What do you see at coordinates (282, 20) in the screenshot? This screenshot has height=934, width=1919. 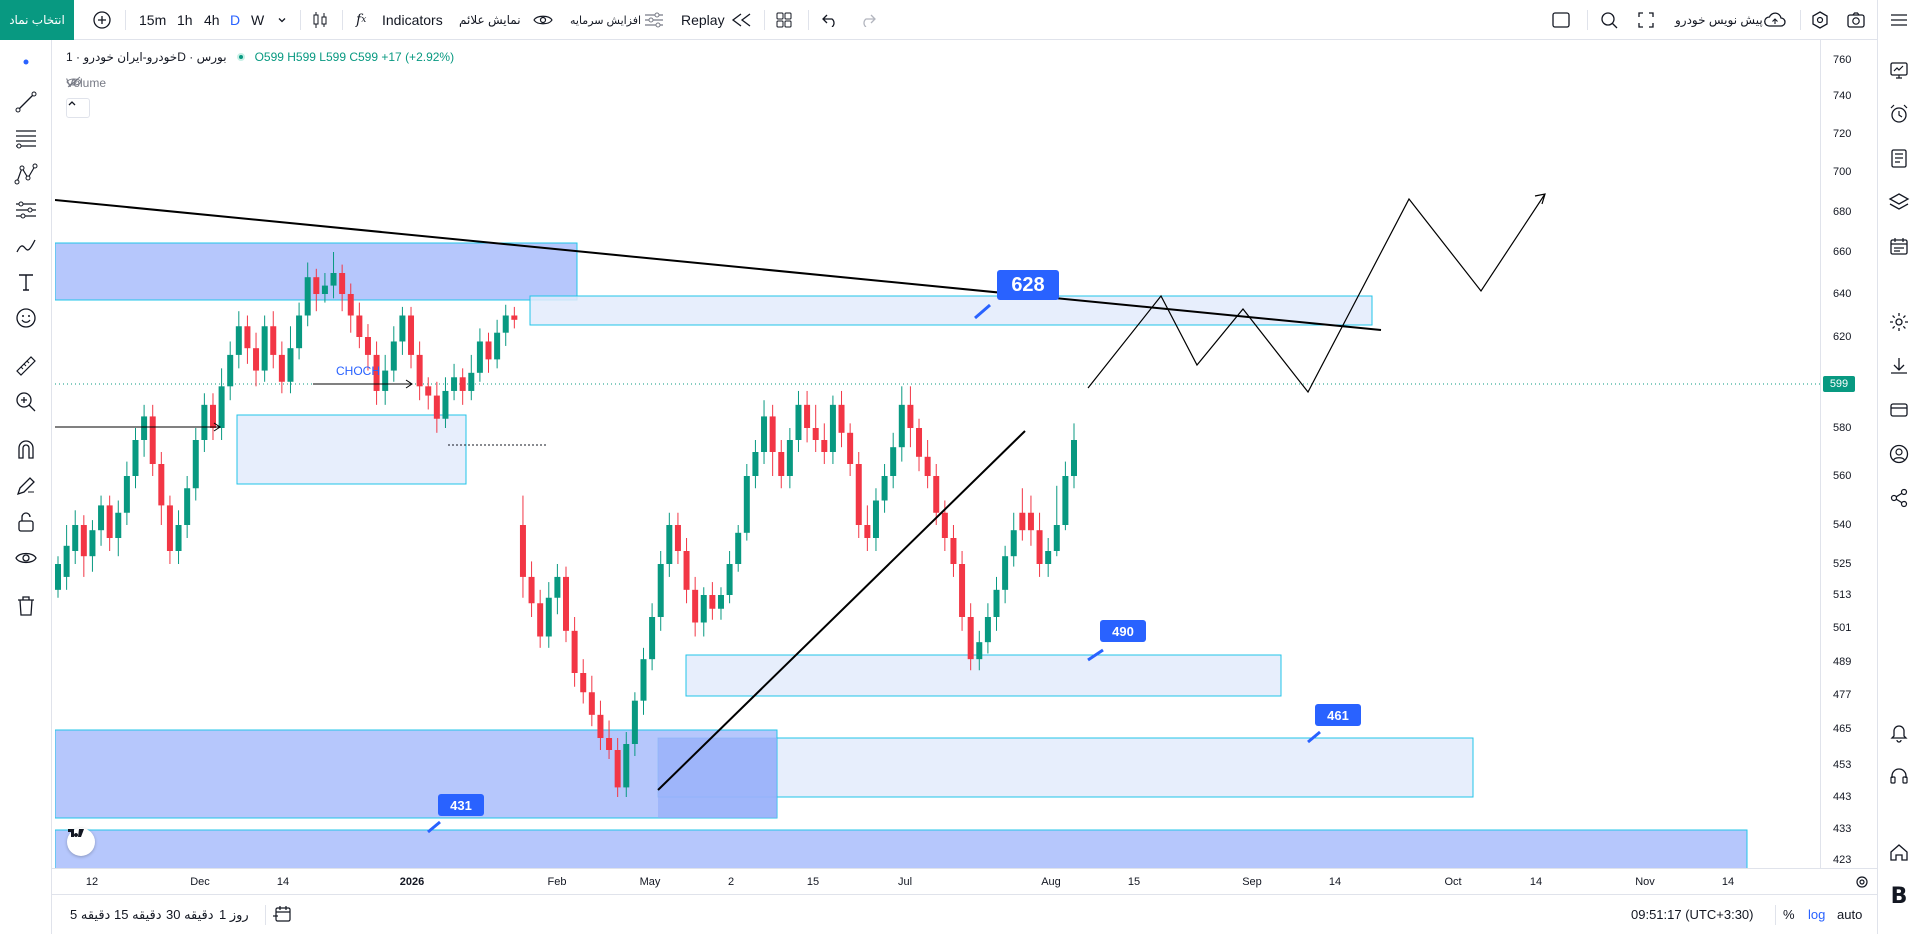 I see `interval-dropdown-icon` at bounding box center [282, 20].